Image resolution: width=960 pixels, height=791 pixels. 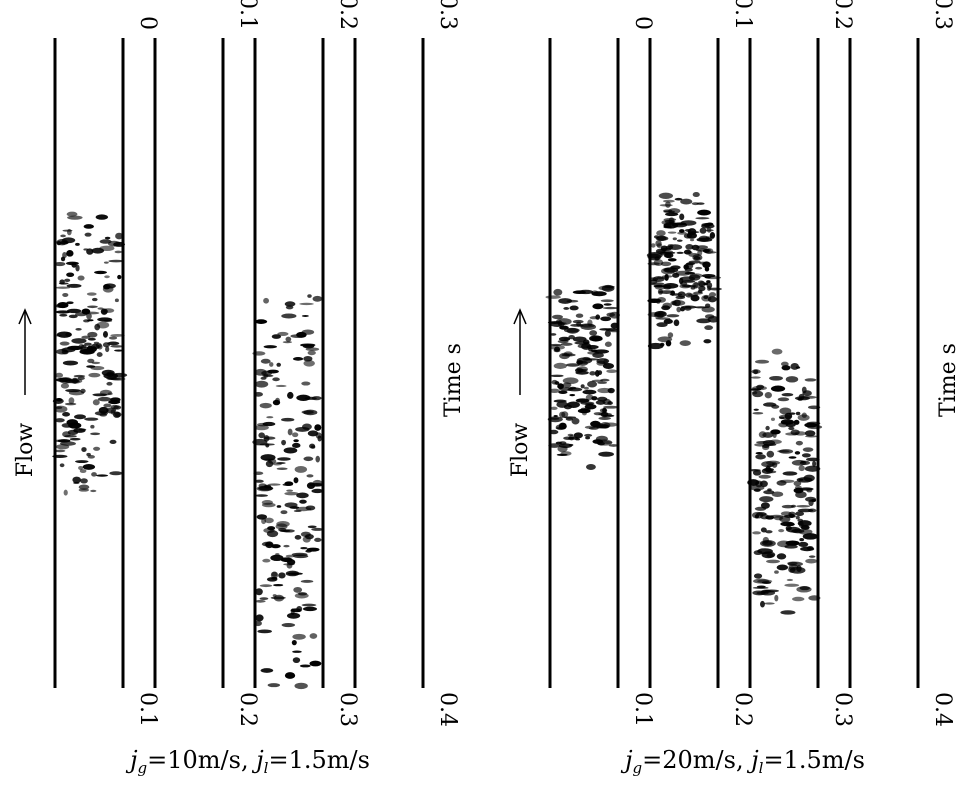 I want to click on caption-value: =20m/s,, so click(x=696, y=760).